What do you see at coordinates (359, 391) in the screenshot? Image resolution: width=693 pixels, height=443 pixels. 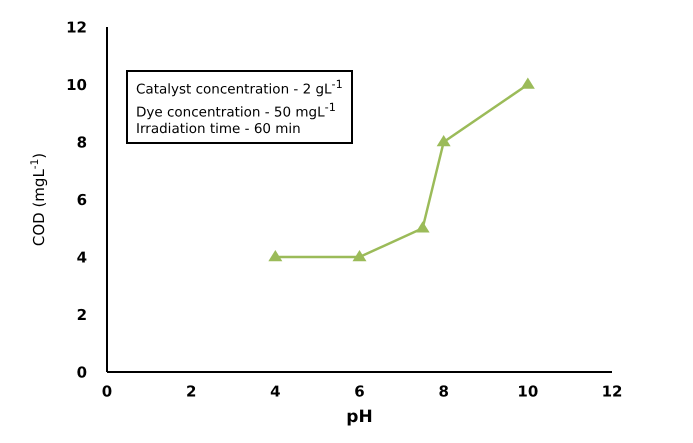 I see `x-tick-label: 6` at bounding box center [359, 391].